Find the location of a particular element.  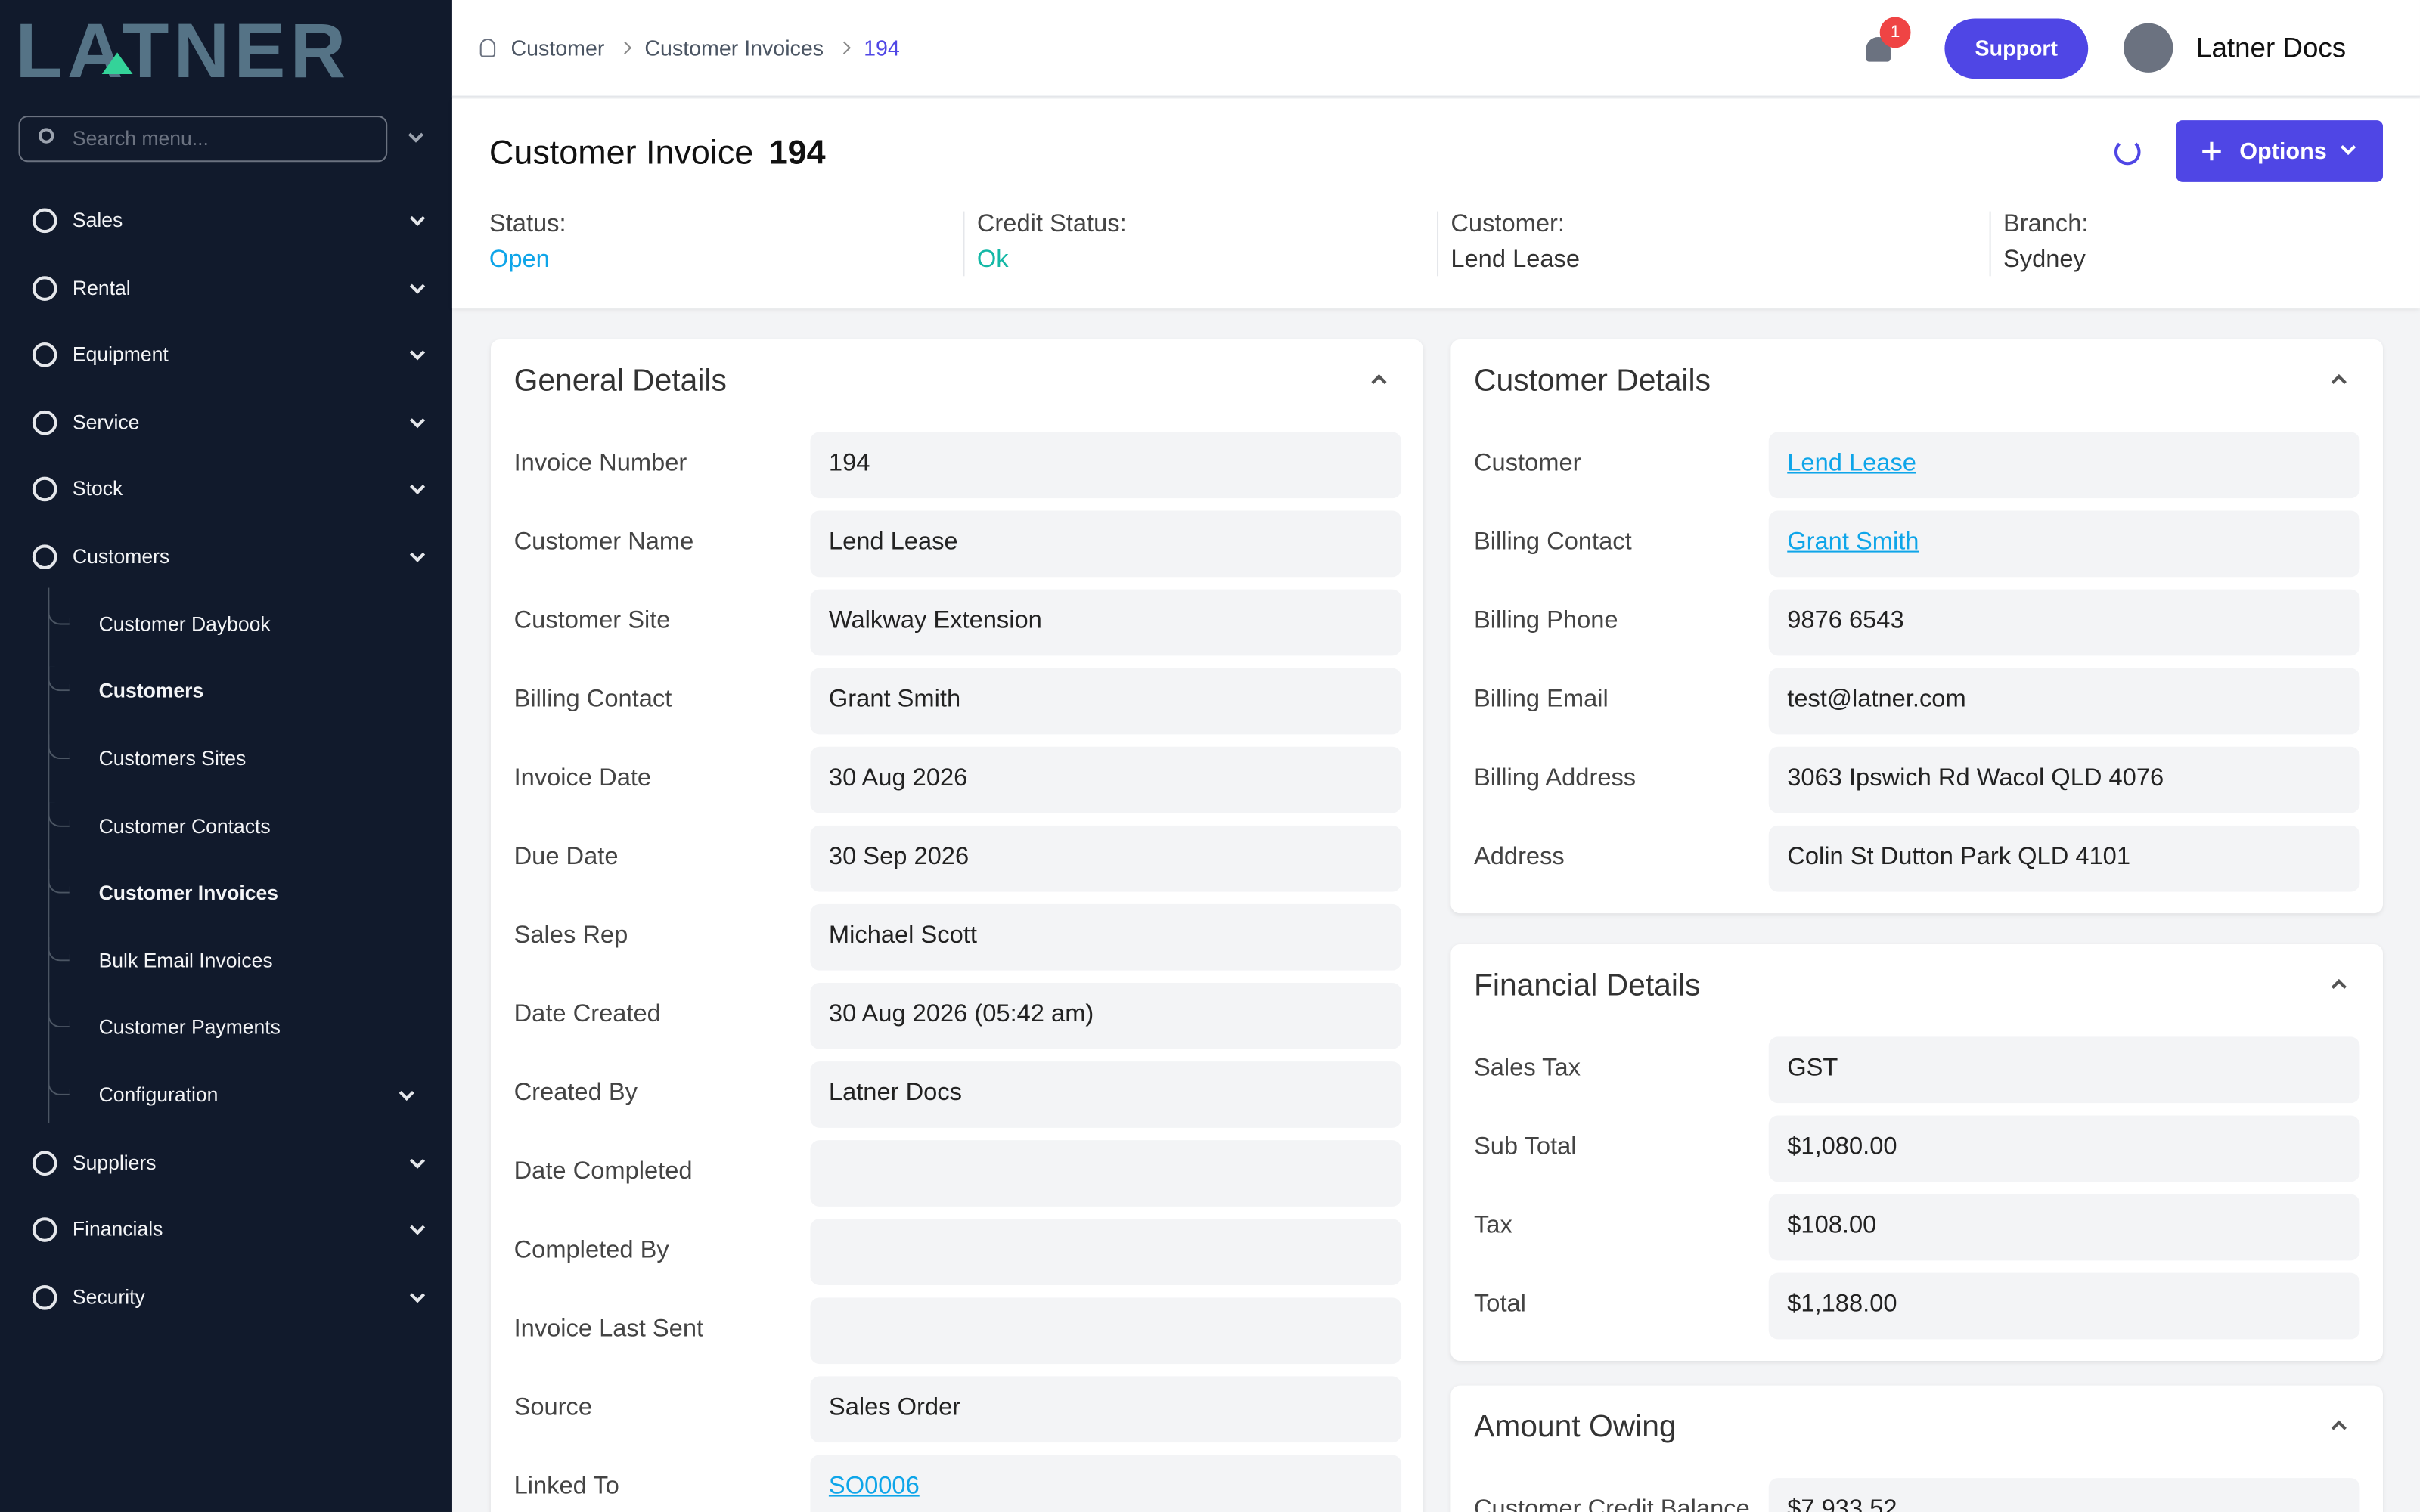

field-value: Michael Scott is located at coordinates (903, 936).